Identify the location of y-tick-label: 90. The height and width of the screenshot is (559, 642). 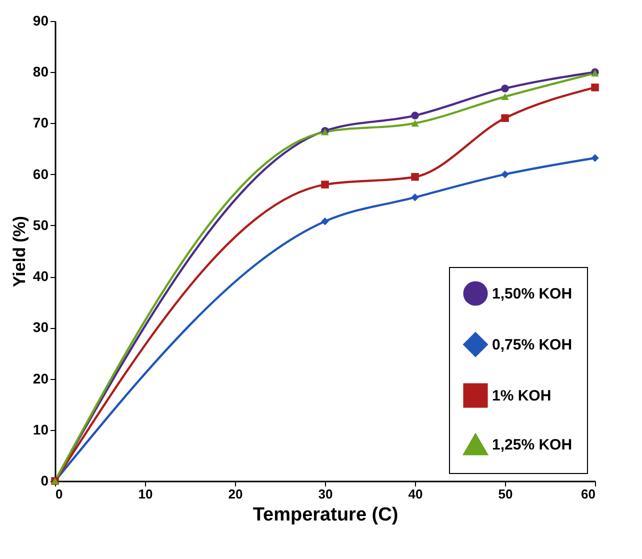
(40, 20).